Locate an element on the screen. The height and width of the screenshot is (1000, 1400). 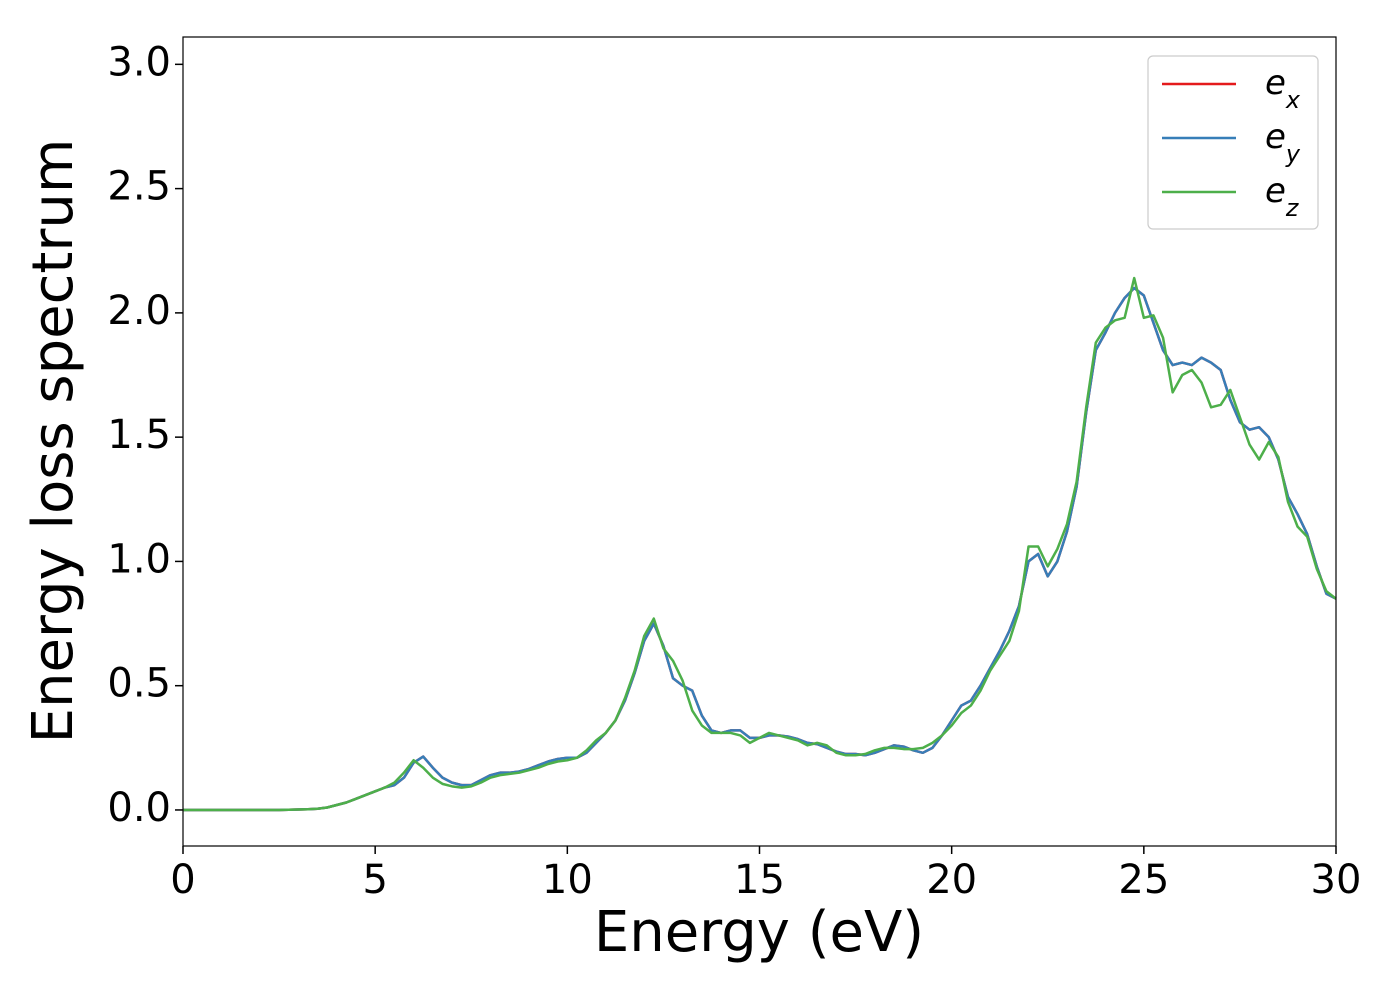
x-tick-label: 25 is located at coordinates (1143, 880).